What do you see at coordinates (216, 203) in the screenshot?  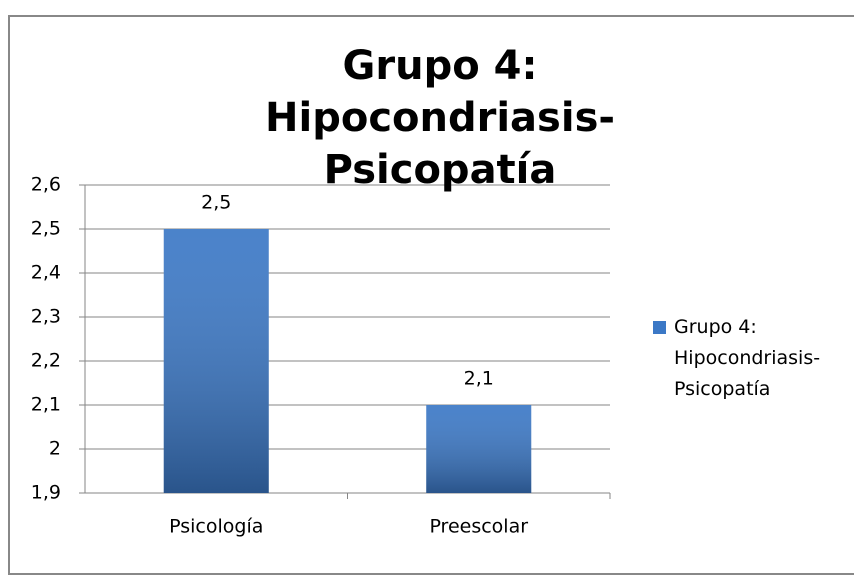 I see `data-label: 2,5` at bounding box center [216, 203].